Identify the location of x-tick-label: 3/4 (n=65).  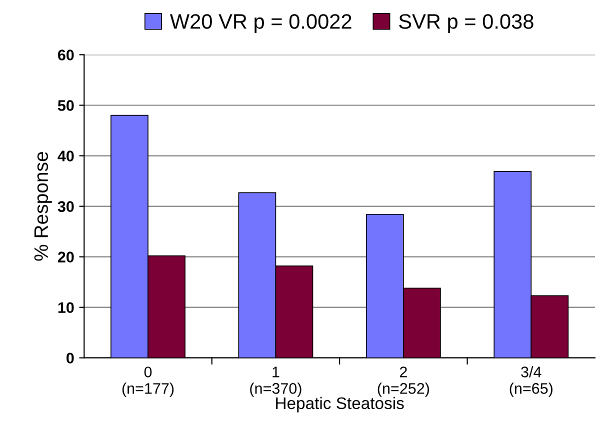
(531, 381).